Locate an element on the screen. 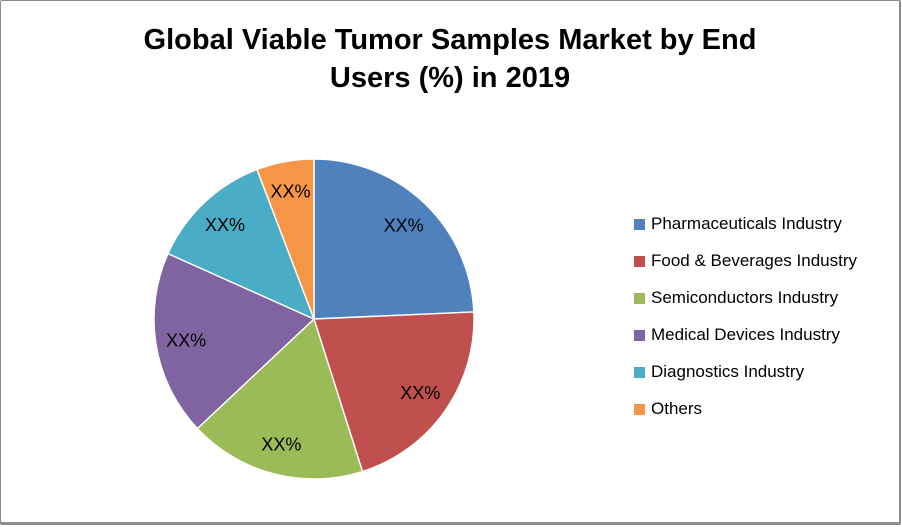  legend-item-pharmaceuticals-industry: Pharmaceuticals Industry is located at coordinates (745, 224).